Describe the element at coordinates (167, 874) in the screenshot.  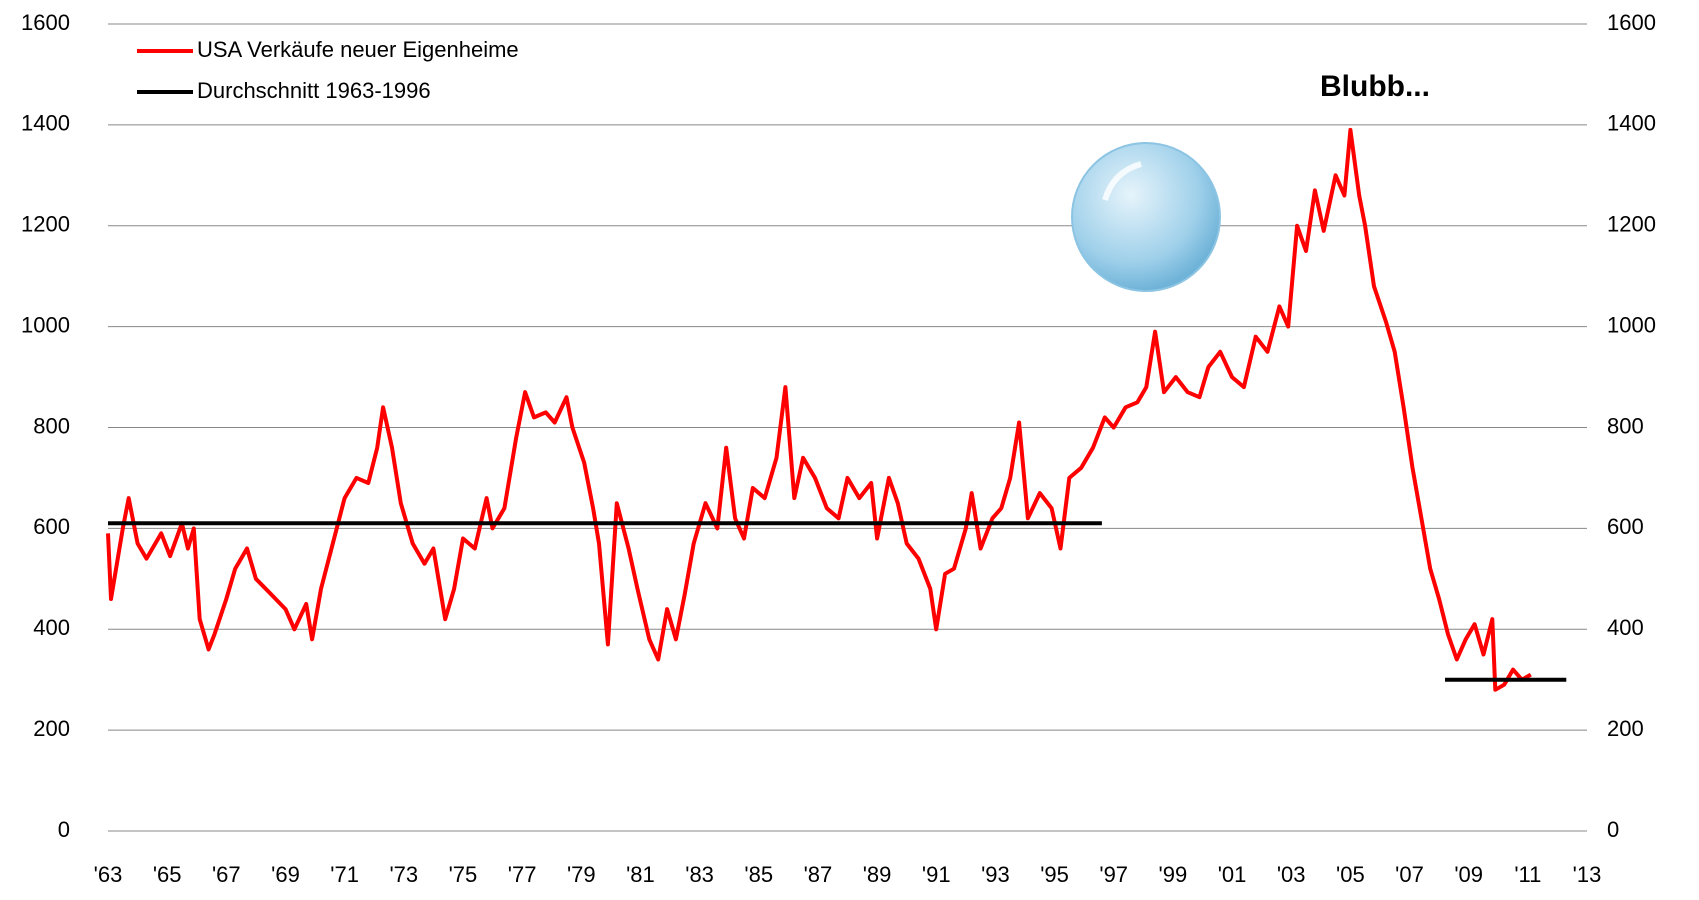
I see `x-tick-label: '65` at that location.